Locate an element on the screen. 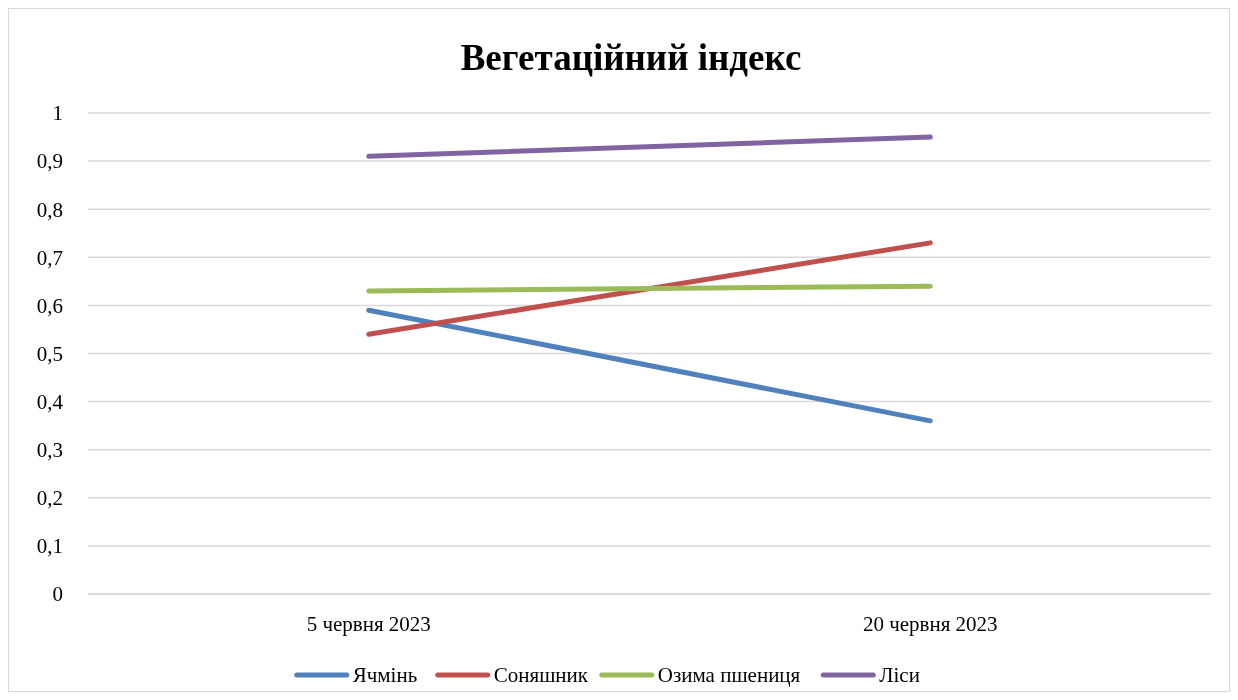 The height and width of the screenshot is (700, 1238). text: 0 is located at coordinates (57, 594).